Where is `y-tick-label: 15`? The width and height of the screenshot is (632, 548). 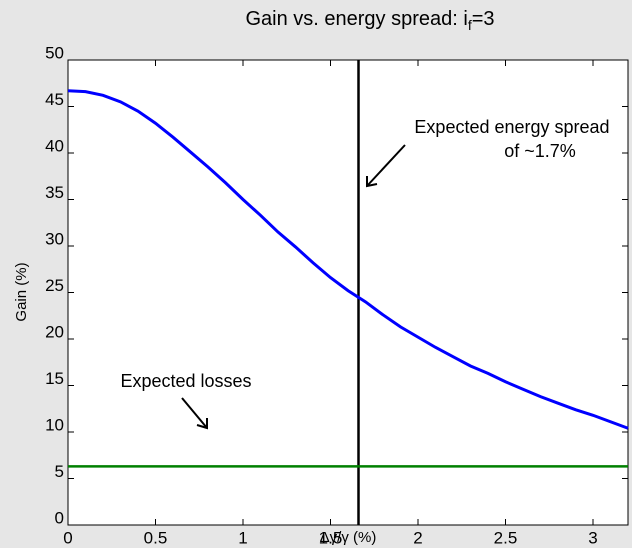 y-tick-label: 15 is located at coordinates (54, 378).